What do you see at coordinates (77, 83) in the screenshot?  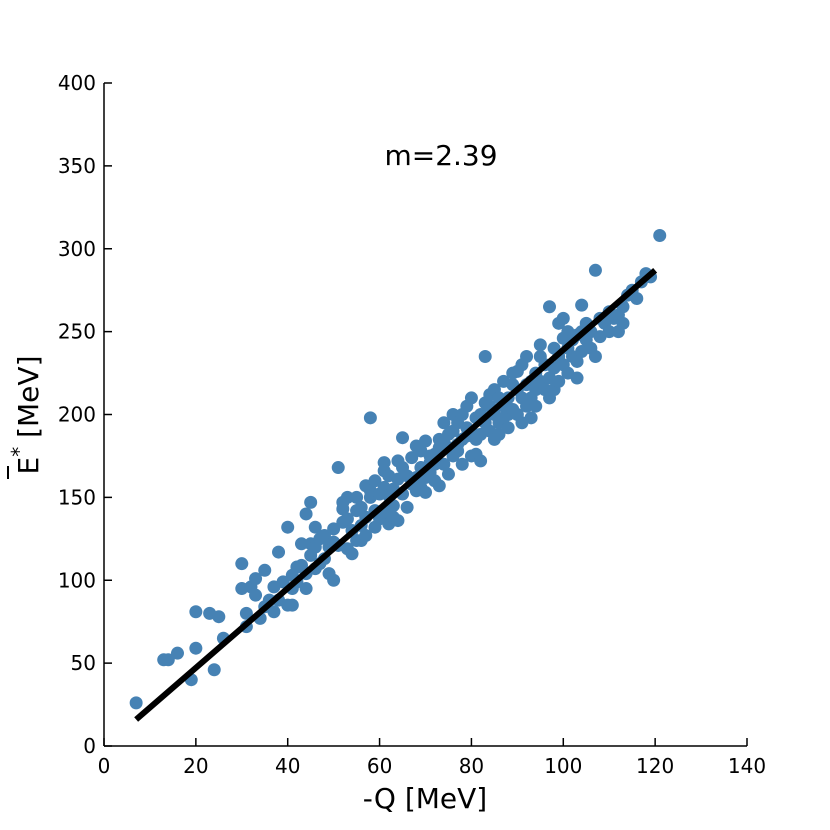 I see `y-tick-label: 400` at bounding box center [77, 83].